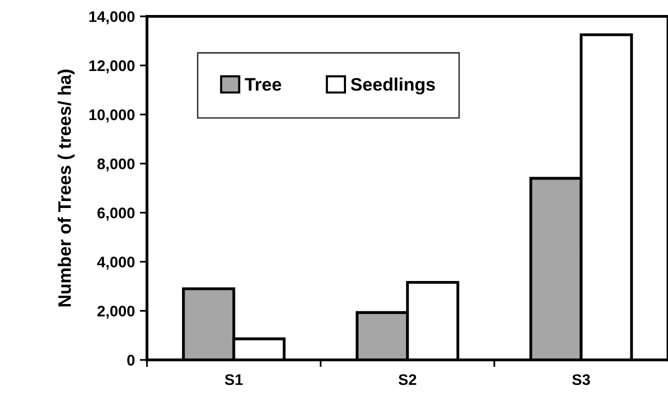 The height and width of the screenshot is (409, 668). What do you see at coordinates (112, 17) in the screenshot?
I see `y-tick-label: 14,000` at bounding box center [112, 17].